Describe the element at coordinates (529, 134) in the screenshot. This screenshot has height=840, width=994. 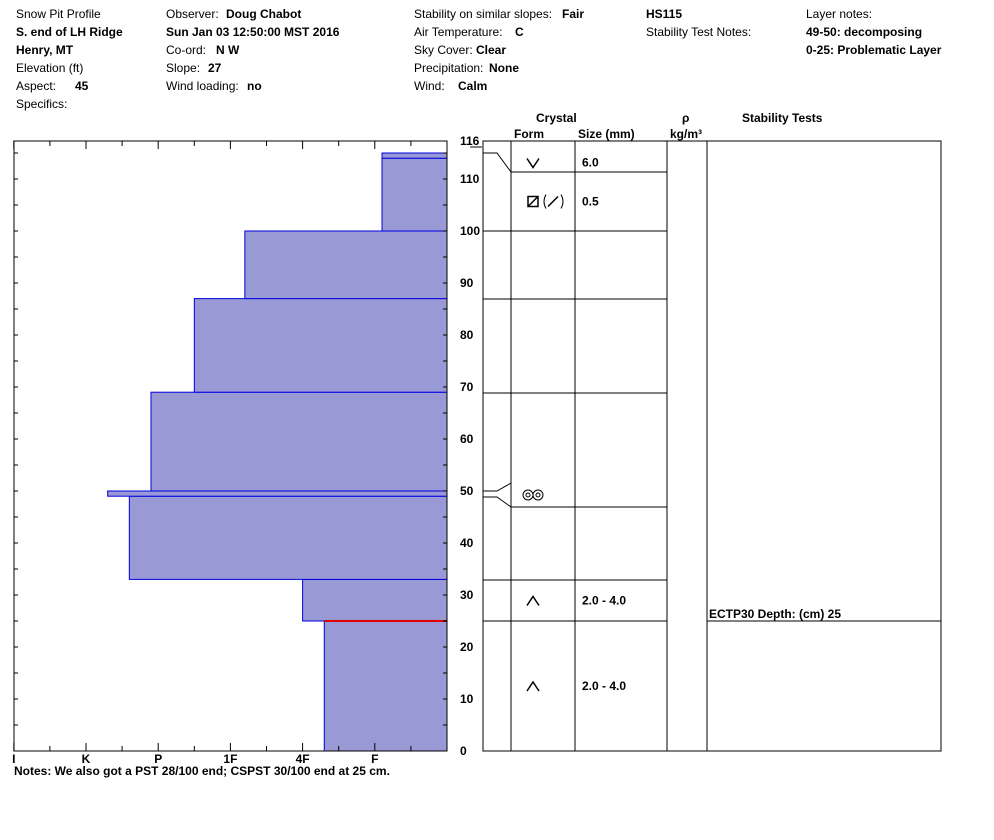
I see `form-header: Form` at that location.